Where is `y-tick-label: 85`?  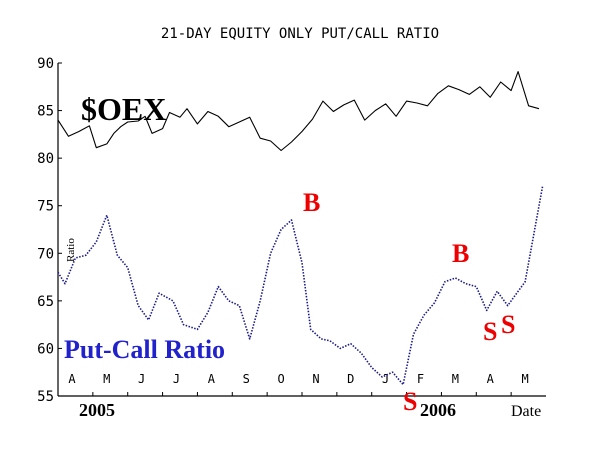 y-tick-label: 85 is located at coordinates (45, 112).